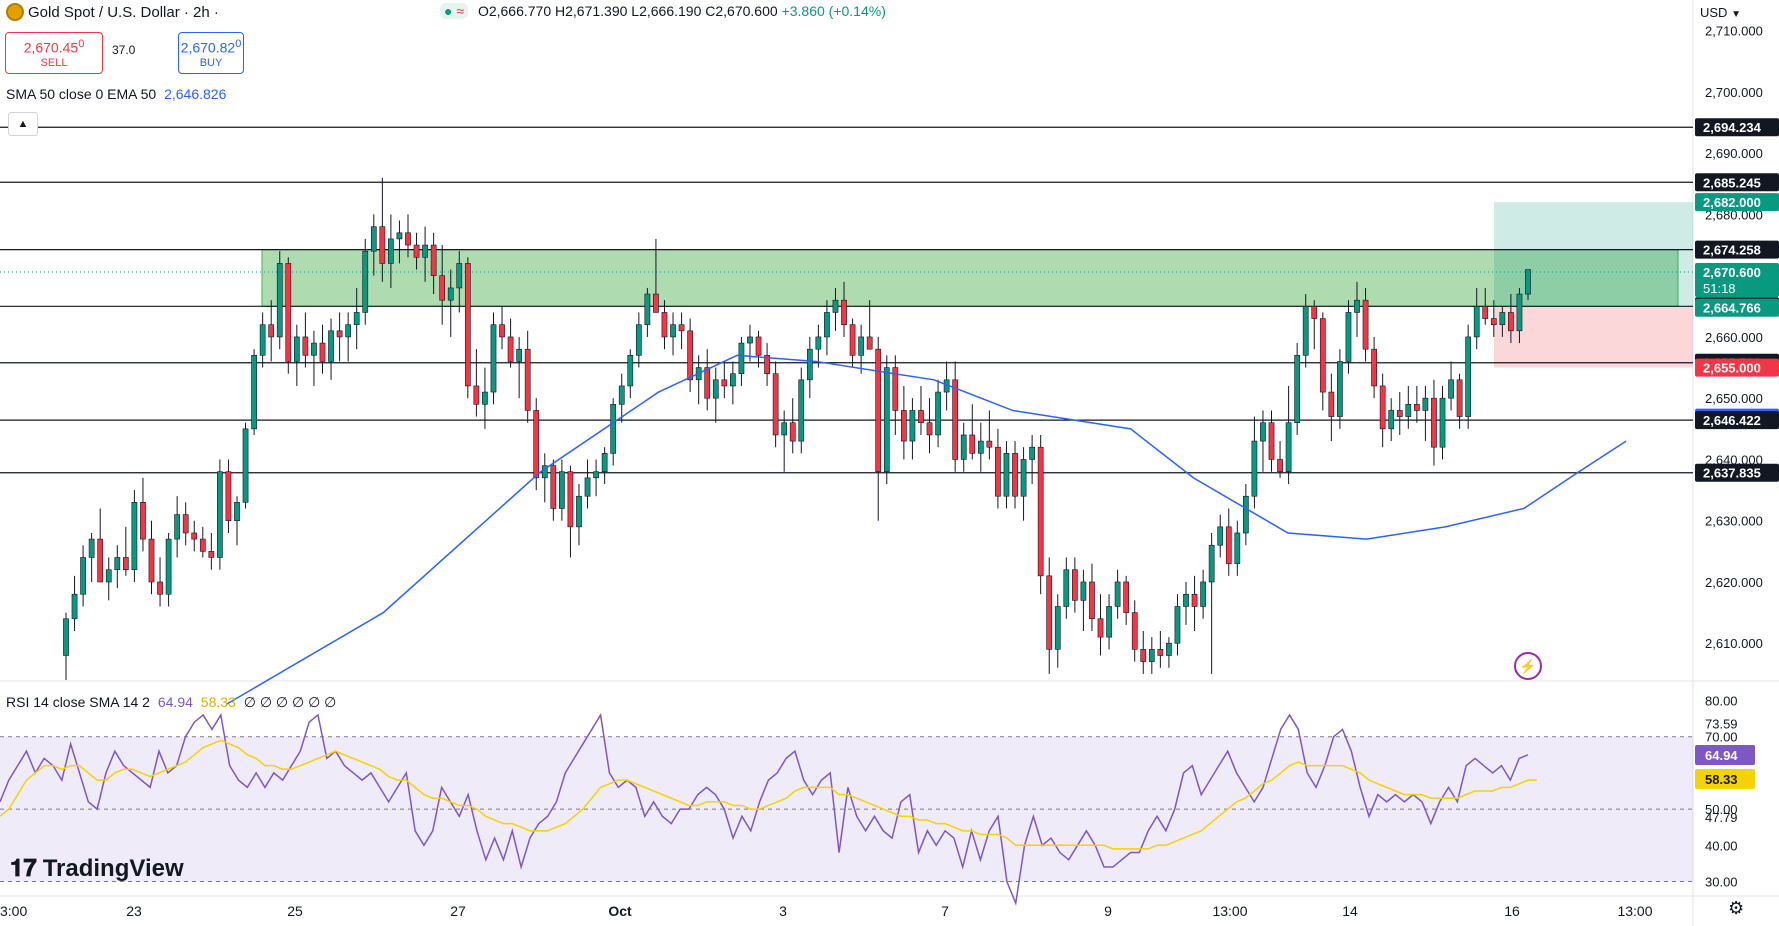  I want to click on gear-icon: ⚙, so click(1736, 908).